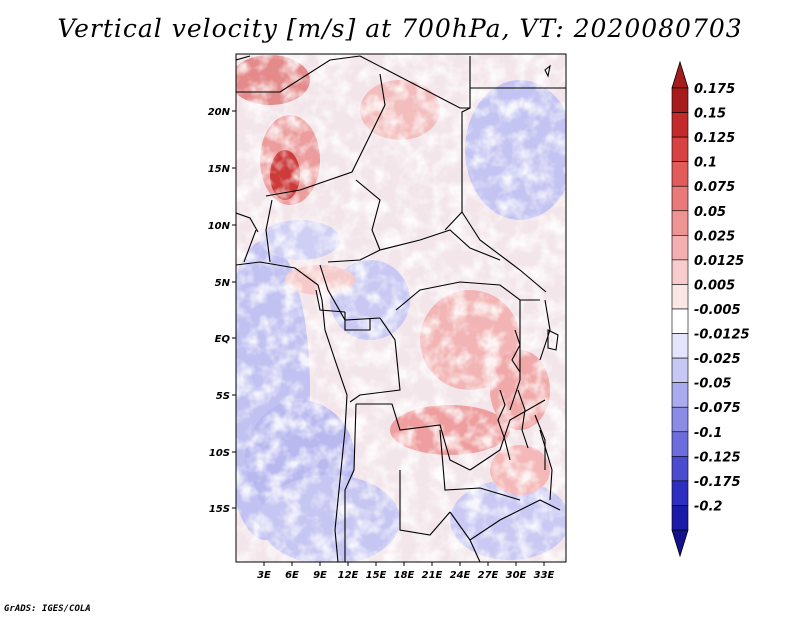 The image size is (800, 618). Describe the element at coordinates (708, 433) in the screenshot. I see `colorbar-label: -0.1` at that location.